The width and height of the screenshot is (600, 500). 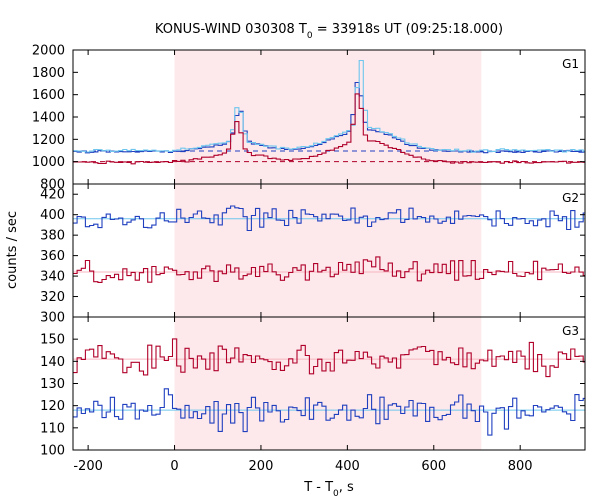 What do you see at coordinates (52, 195) in the screenshot?
I see `y-tick-label: 420` at bounding box center [52, 195].